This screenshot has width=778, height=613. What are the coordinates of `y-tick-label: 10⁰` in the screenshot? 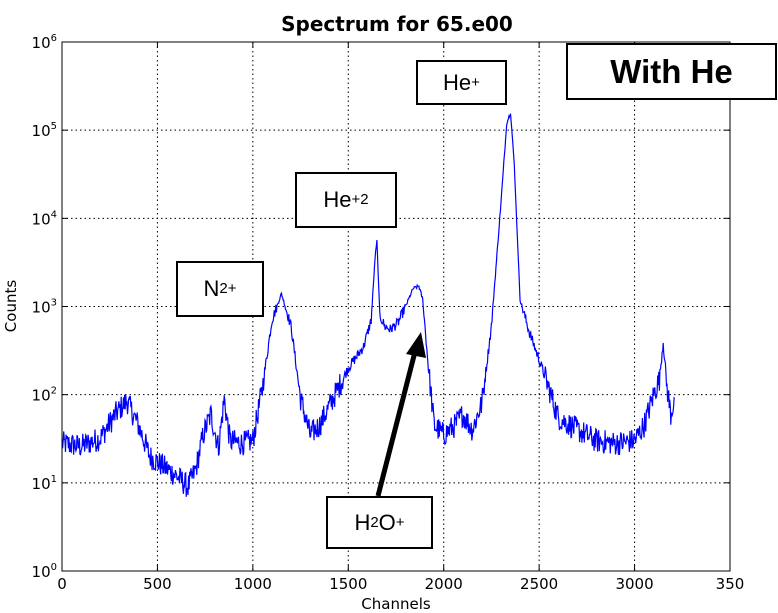 It's located at (44, 571).